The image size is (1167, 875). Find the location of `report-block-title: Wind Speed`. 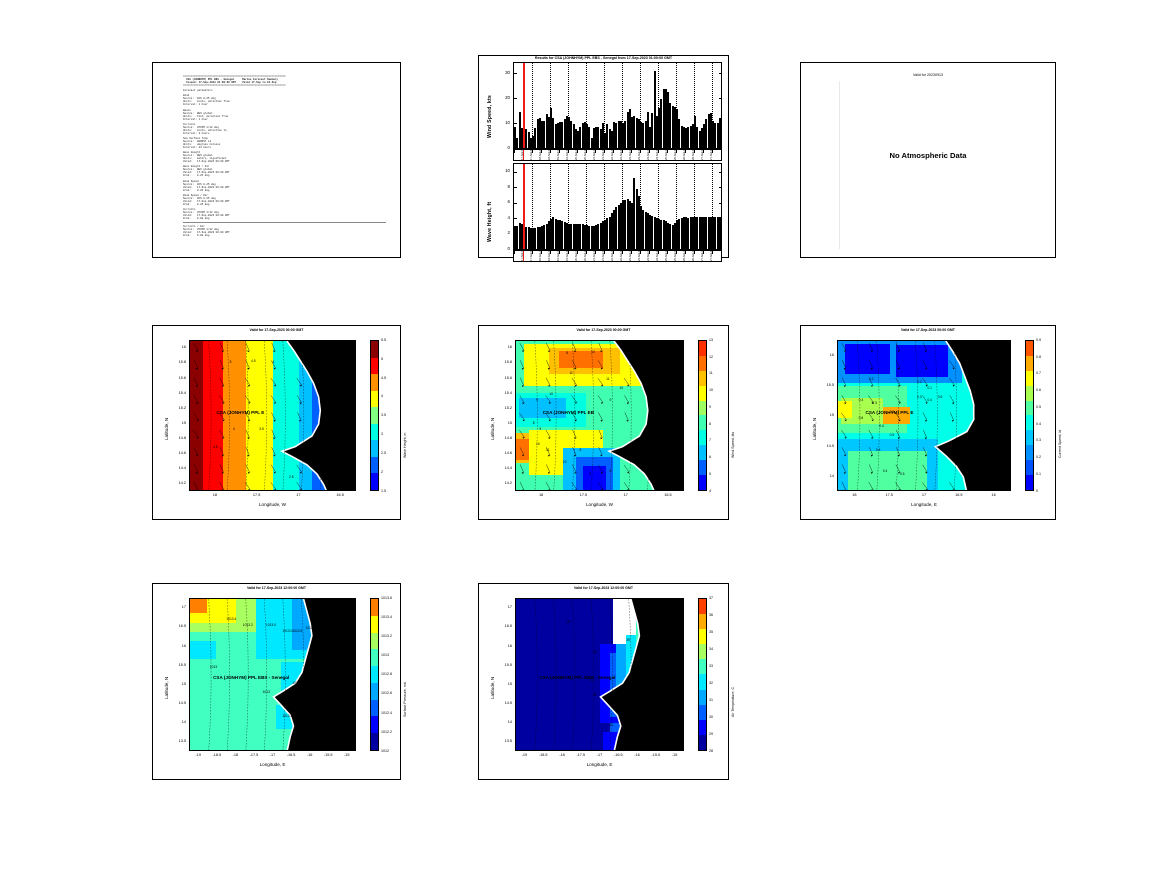

report-block-title: Wind Speed is located at coordinates (191, 181).